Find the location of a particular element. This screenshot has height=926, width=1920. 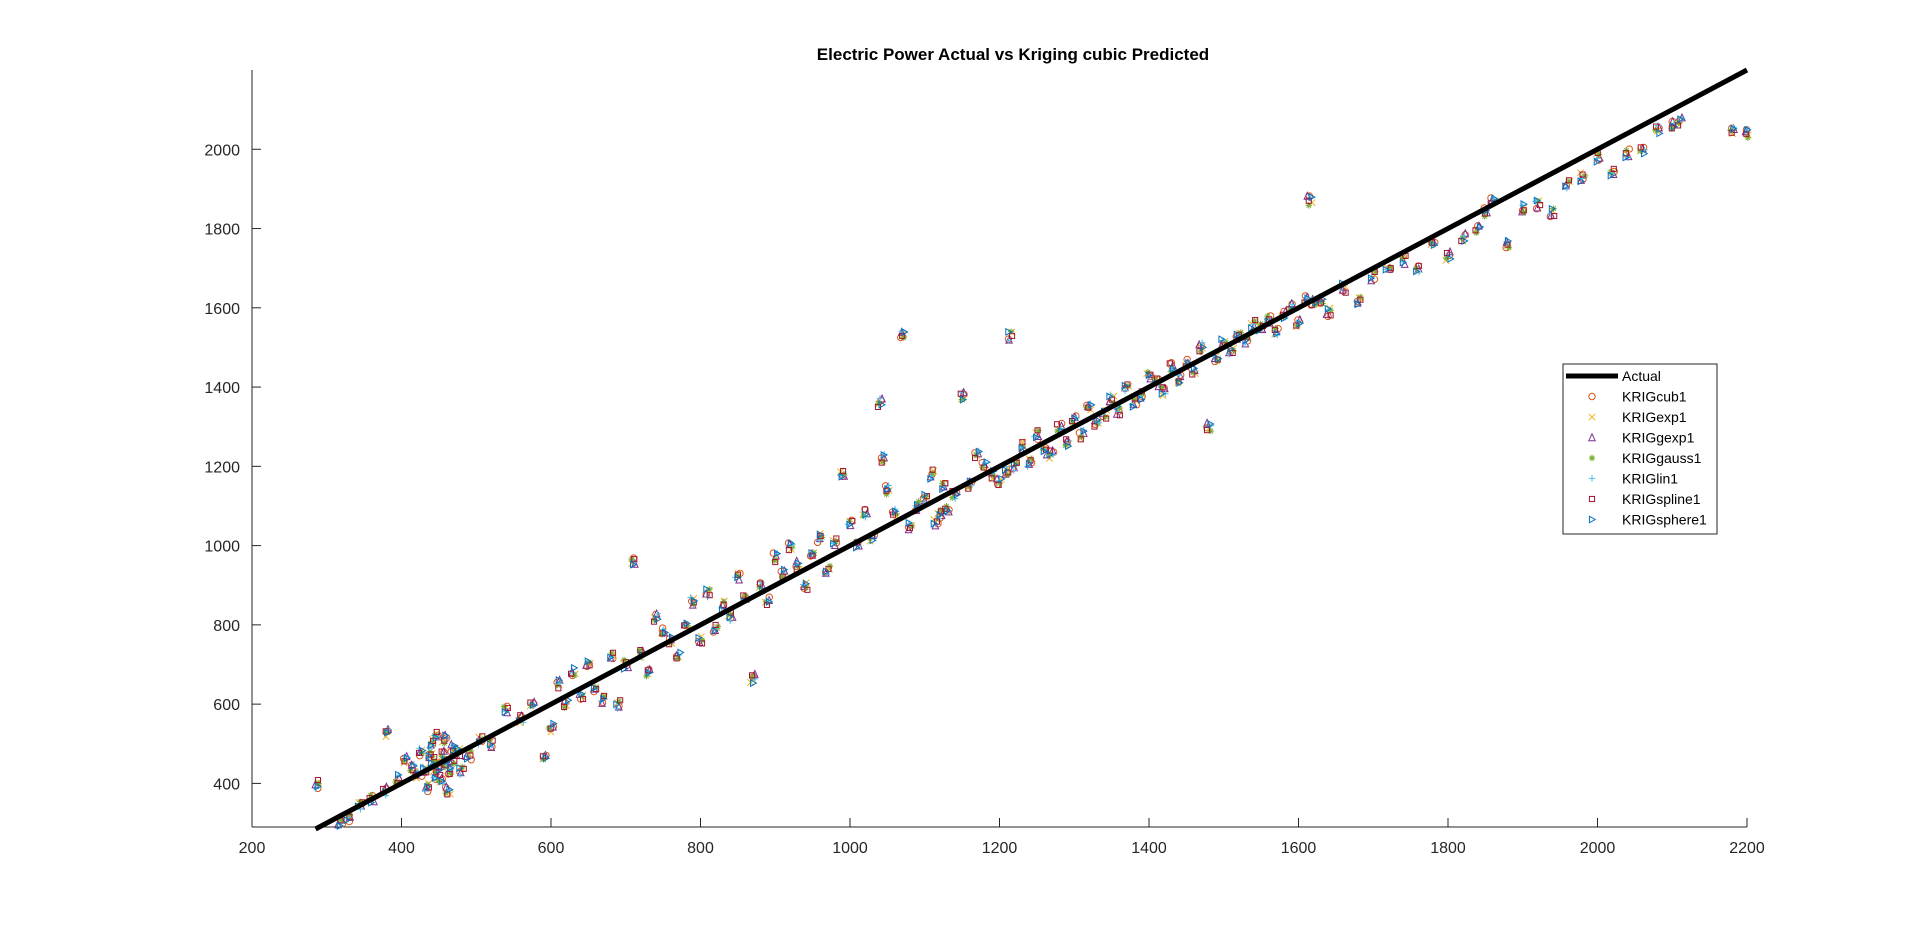

x-tick-label: 1000 is located at coordinates (850, 848).